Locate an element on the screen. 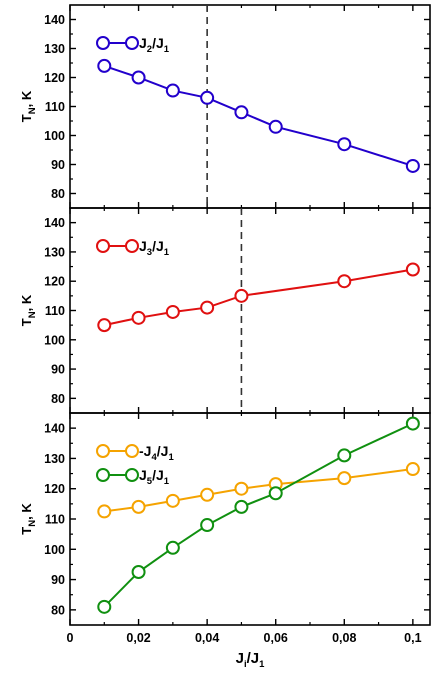 This screenshot has width=445, height=684. legend-label: J3/J1 is located at coordinates (154, 248).